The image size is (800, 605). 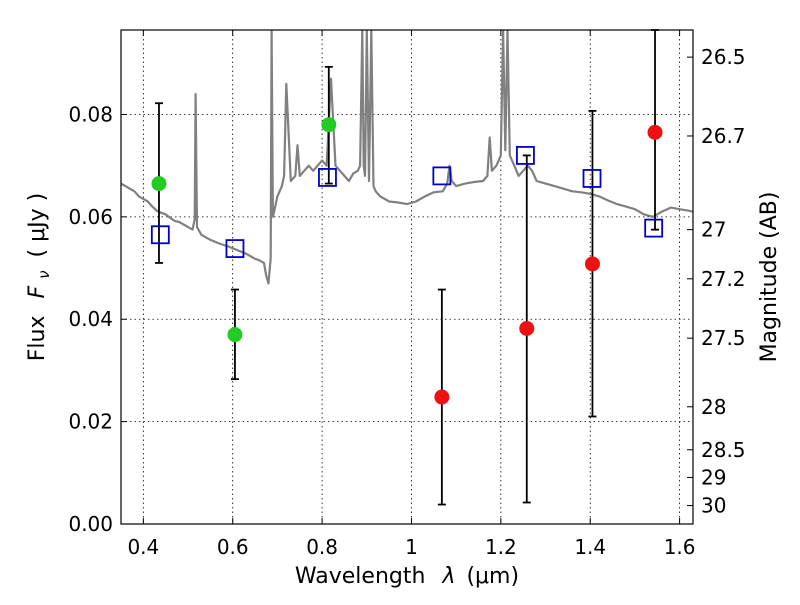 I want to click on x-axis-label-text: Wavelength, so click(x=360, y=576).